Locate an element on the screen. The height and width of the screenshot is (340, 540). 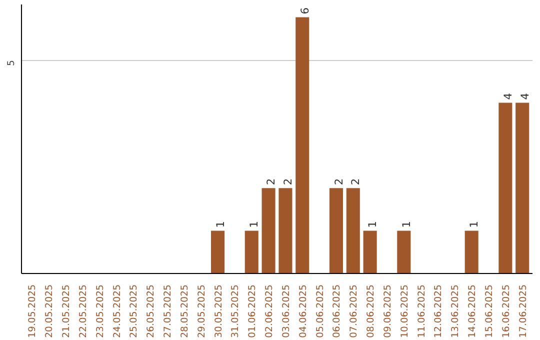
x-tick-label: 10.06.2025 is located at coordinates (404, 311).